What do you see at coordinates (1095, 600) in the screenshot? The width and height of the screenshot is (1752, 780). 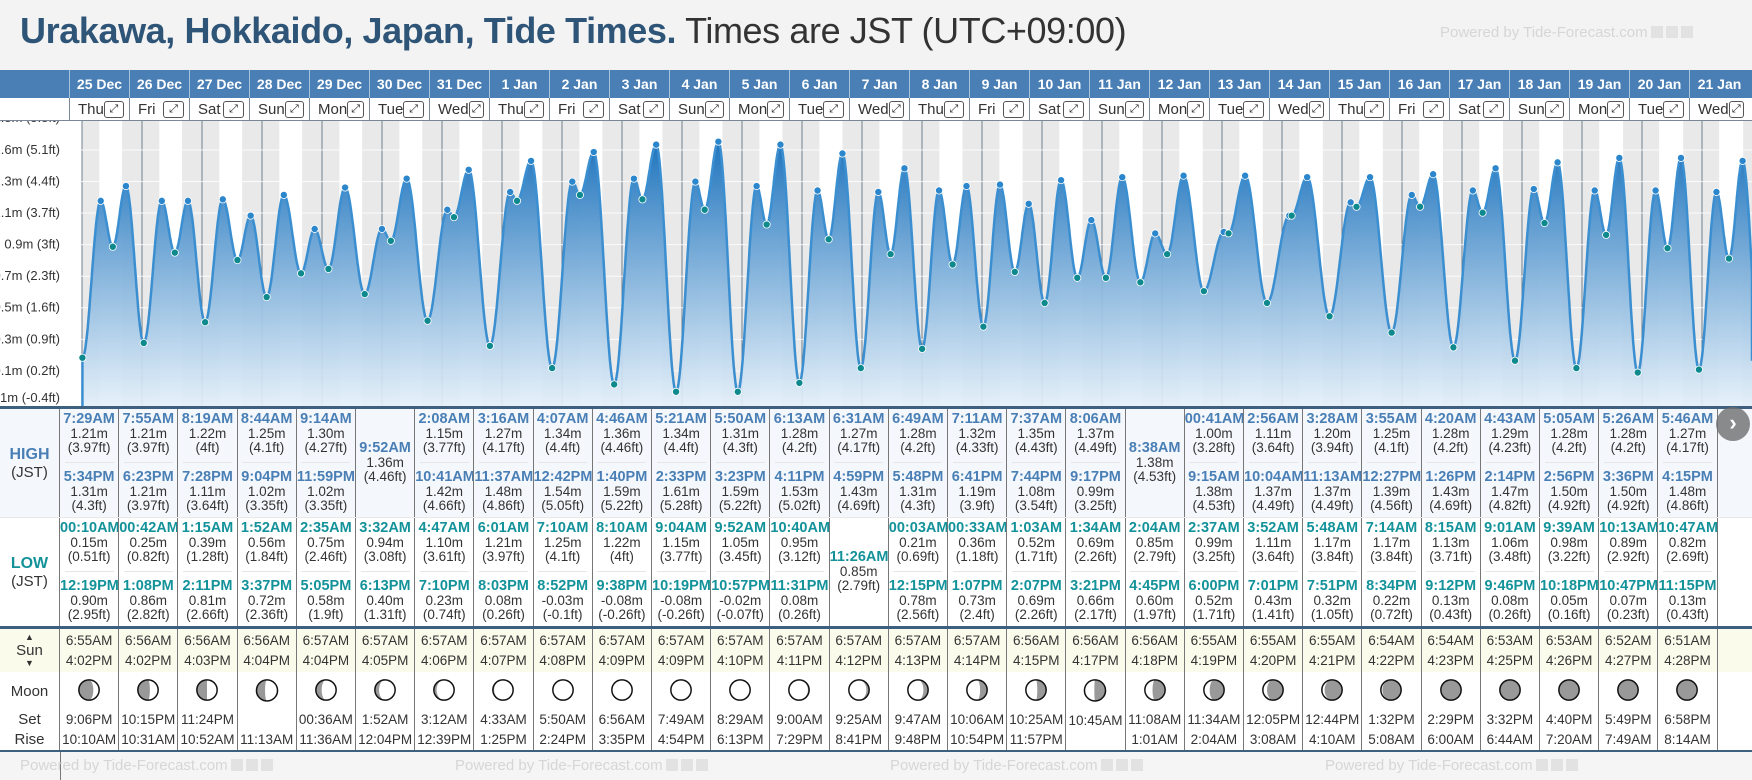 I see `tide-height-m: 0.66m` at bounding box center [1095, 600].